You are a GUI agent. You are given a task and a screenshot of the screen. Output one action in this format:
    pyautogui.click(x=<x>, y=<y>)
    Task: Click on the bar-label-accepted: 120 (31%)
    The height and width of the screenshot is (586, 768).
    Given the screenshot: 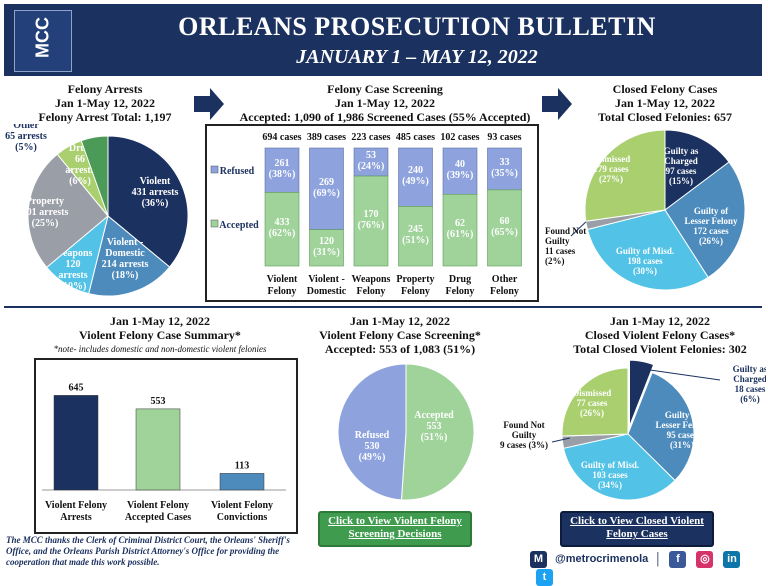 What is the action you would take?
    pyautogui.click(x=326, y=247)
    